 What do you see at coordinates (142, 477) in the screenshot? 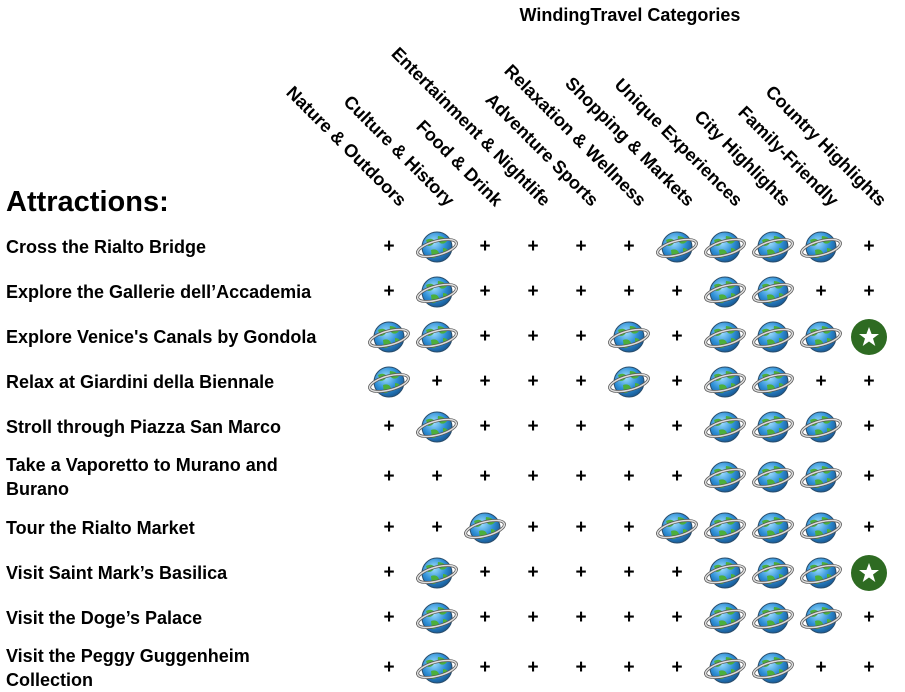
I see `attraction-name: Take a Vaporetto to Murano and Burano` at bounding box center [142, 477].